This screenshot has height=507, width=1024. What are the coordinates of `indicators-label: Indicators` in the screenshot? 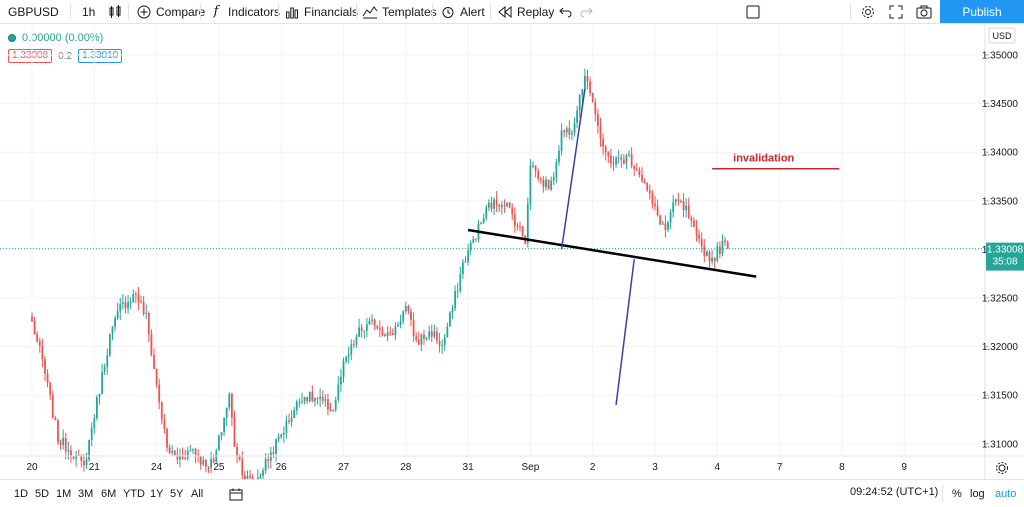 It's located at (254, 11).